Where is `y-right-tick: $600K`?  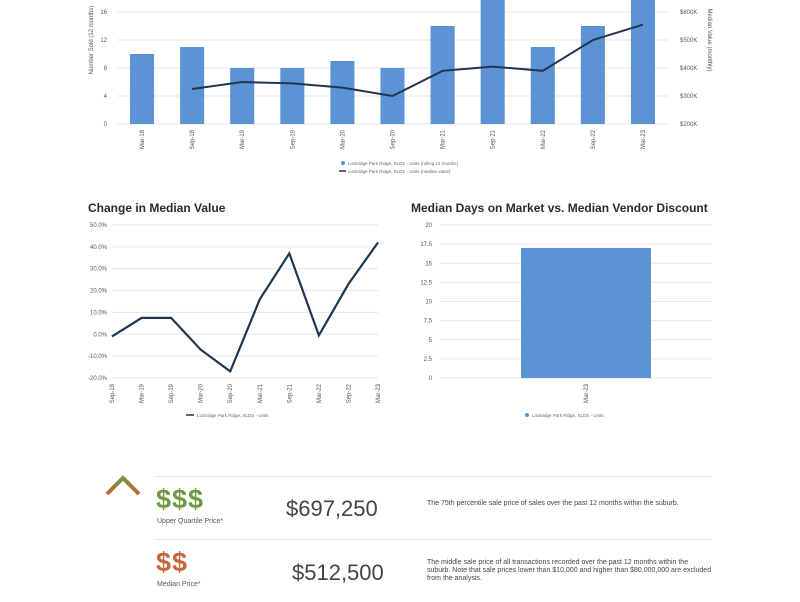
y-right-tick: $600K is located at coordinates (688, 13).